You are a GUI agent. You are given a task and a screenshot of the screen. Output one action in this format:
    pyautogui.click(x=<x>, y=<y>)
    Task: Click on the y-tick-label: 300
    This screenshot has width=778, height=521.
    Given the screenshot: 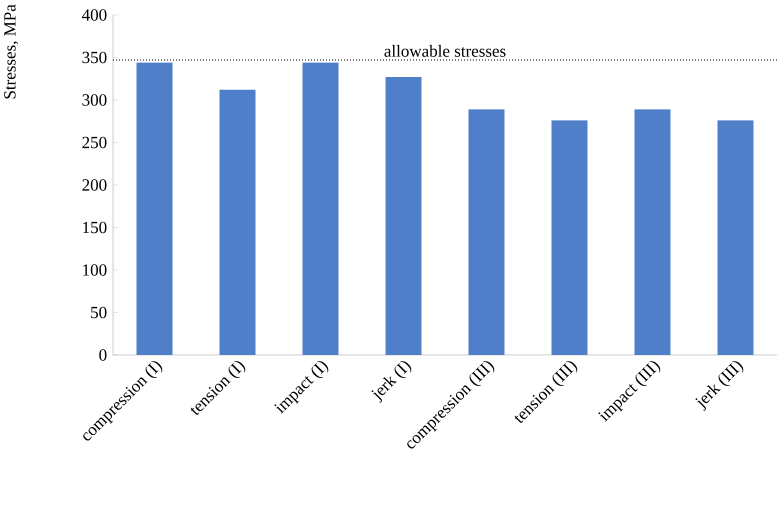 What is the action you would take?
    pyautogui.click(x=94, y=100)
    